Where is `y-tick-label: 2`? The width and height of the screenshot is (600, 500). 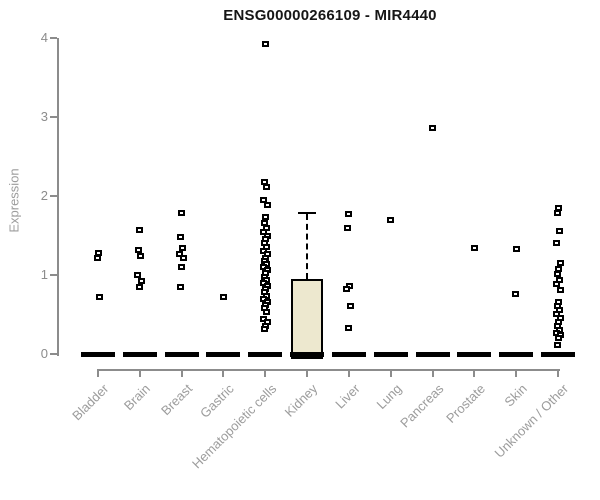 y-tick-label: 2 is located at coordinates (44, 195).